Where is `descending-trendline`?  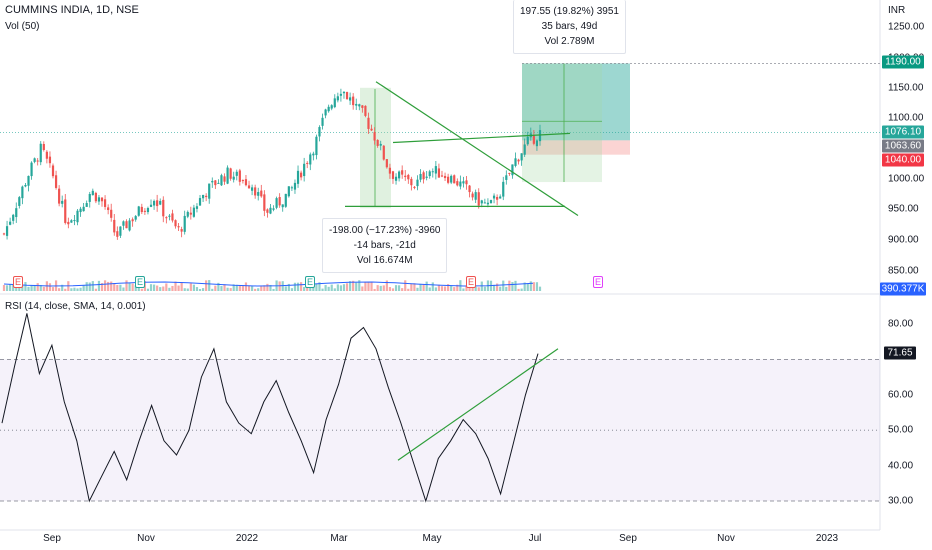
descending-trendline is located at coordinates (477, 148).